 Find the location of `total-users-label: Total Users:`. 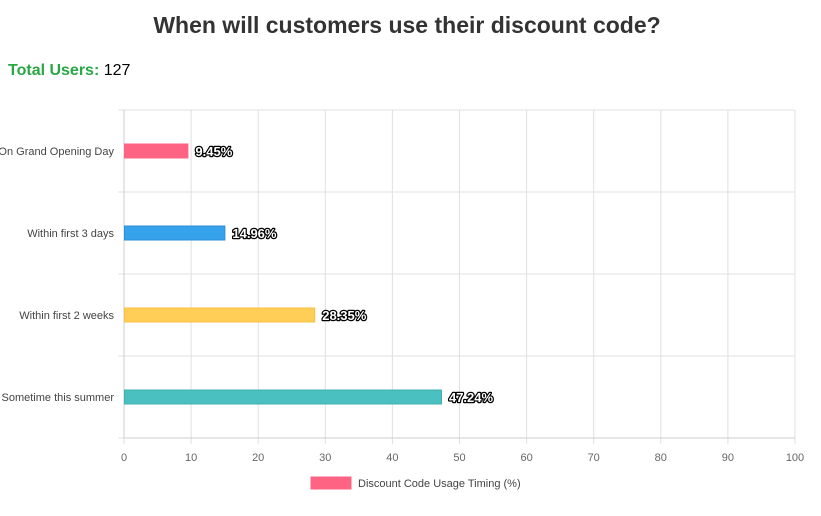

total-users-label: Total Users: is located at coordinates (54, 70).